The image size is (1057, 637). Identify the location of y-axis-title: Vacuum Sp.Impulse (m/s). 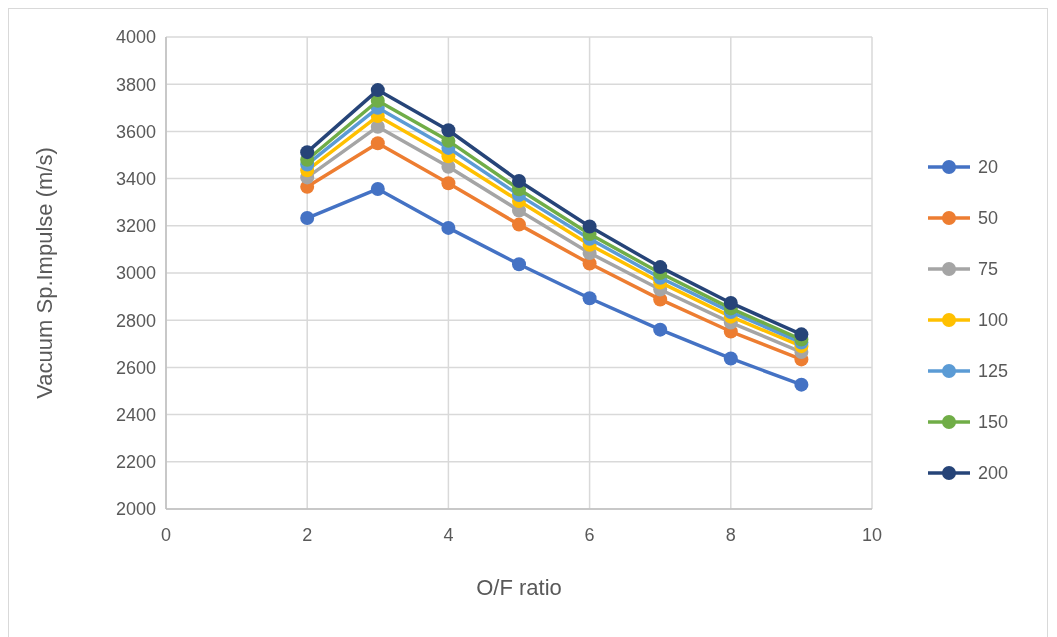
(44, 273).